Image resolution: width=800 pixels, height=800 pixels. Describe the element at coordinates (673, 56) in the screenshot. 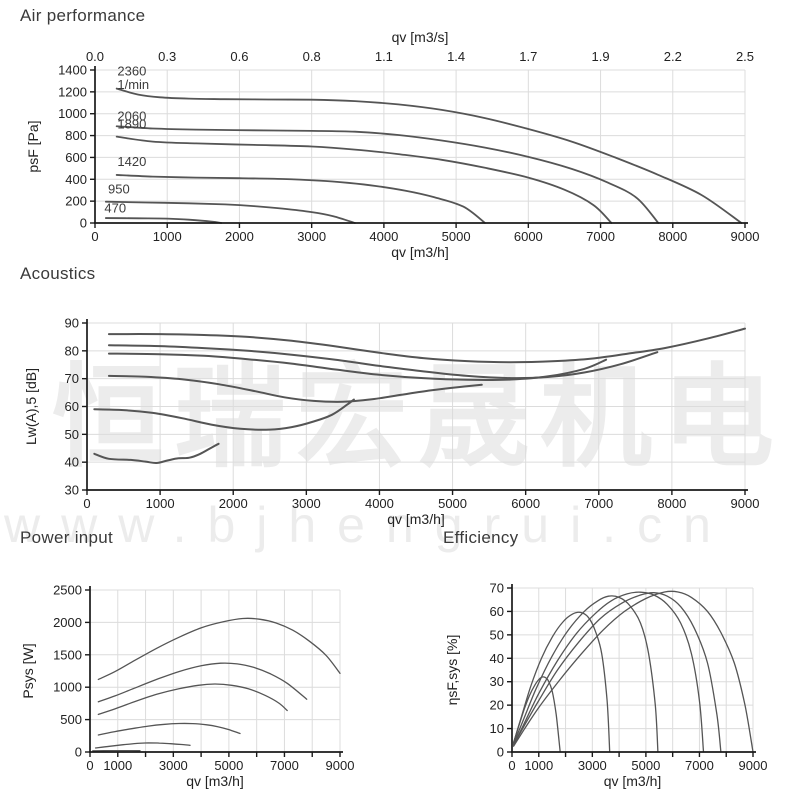

I see `x2-tick-label: 2.2` at that location.